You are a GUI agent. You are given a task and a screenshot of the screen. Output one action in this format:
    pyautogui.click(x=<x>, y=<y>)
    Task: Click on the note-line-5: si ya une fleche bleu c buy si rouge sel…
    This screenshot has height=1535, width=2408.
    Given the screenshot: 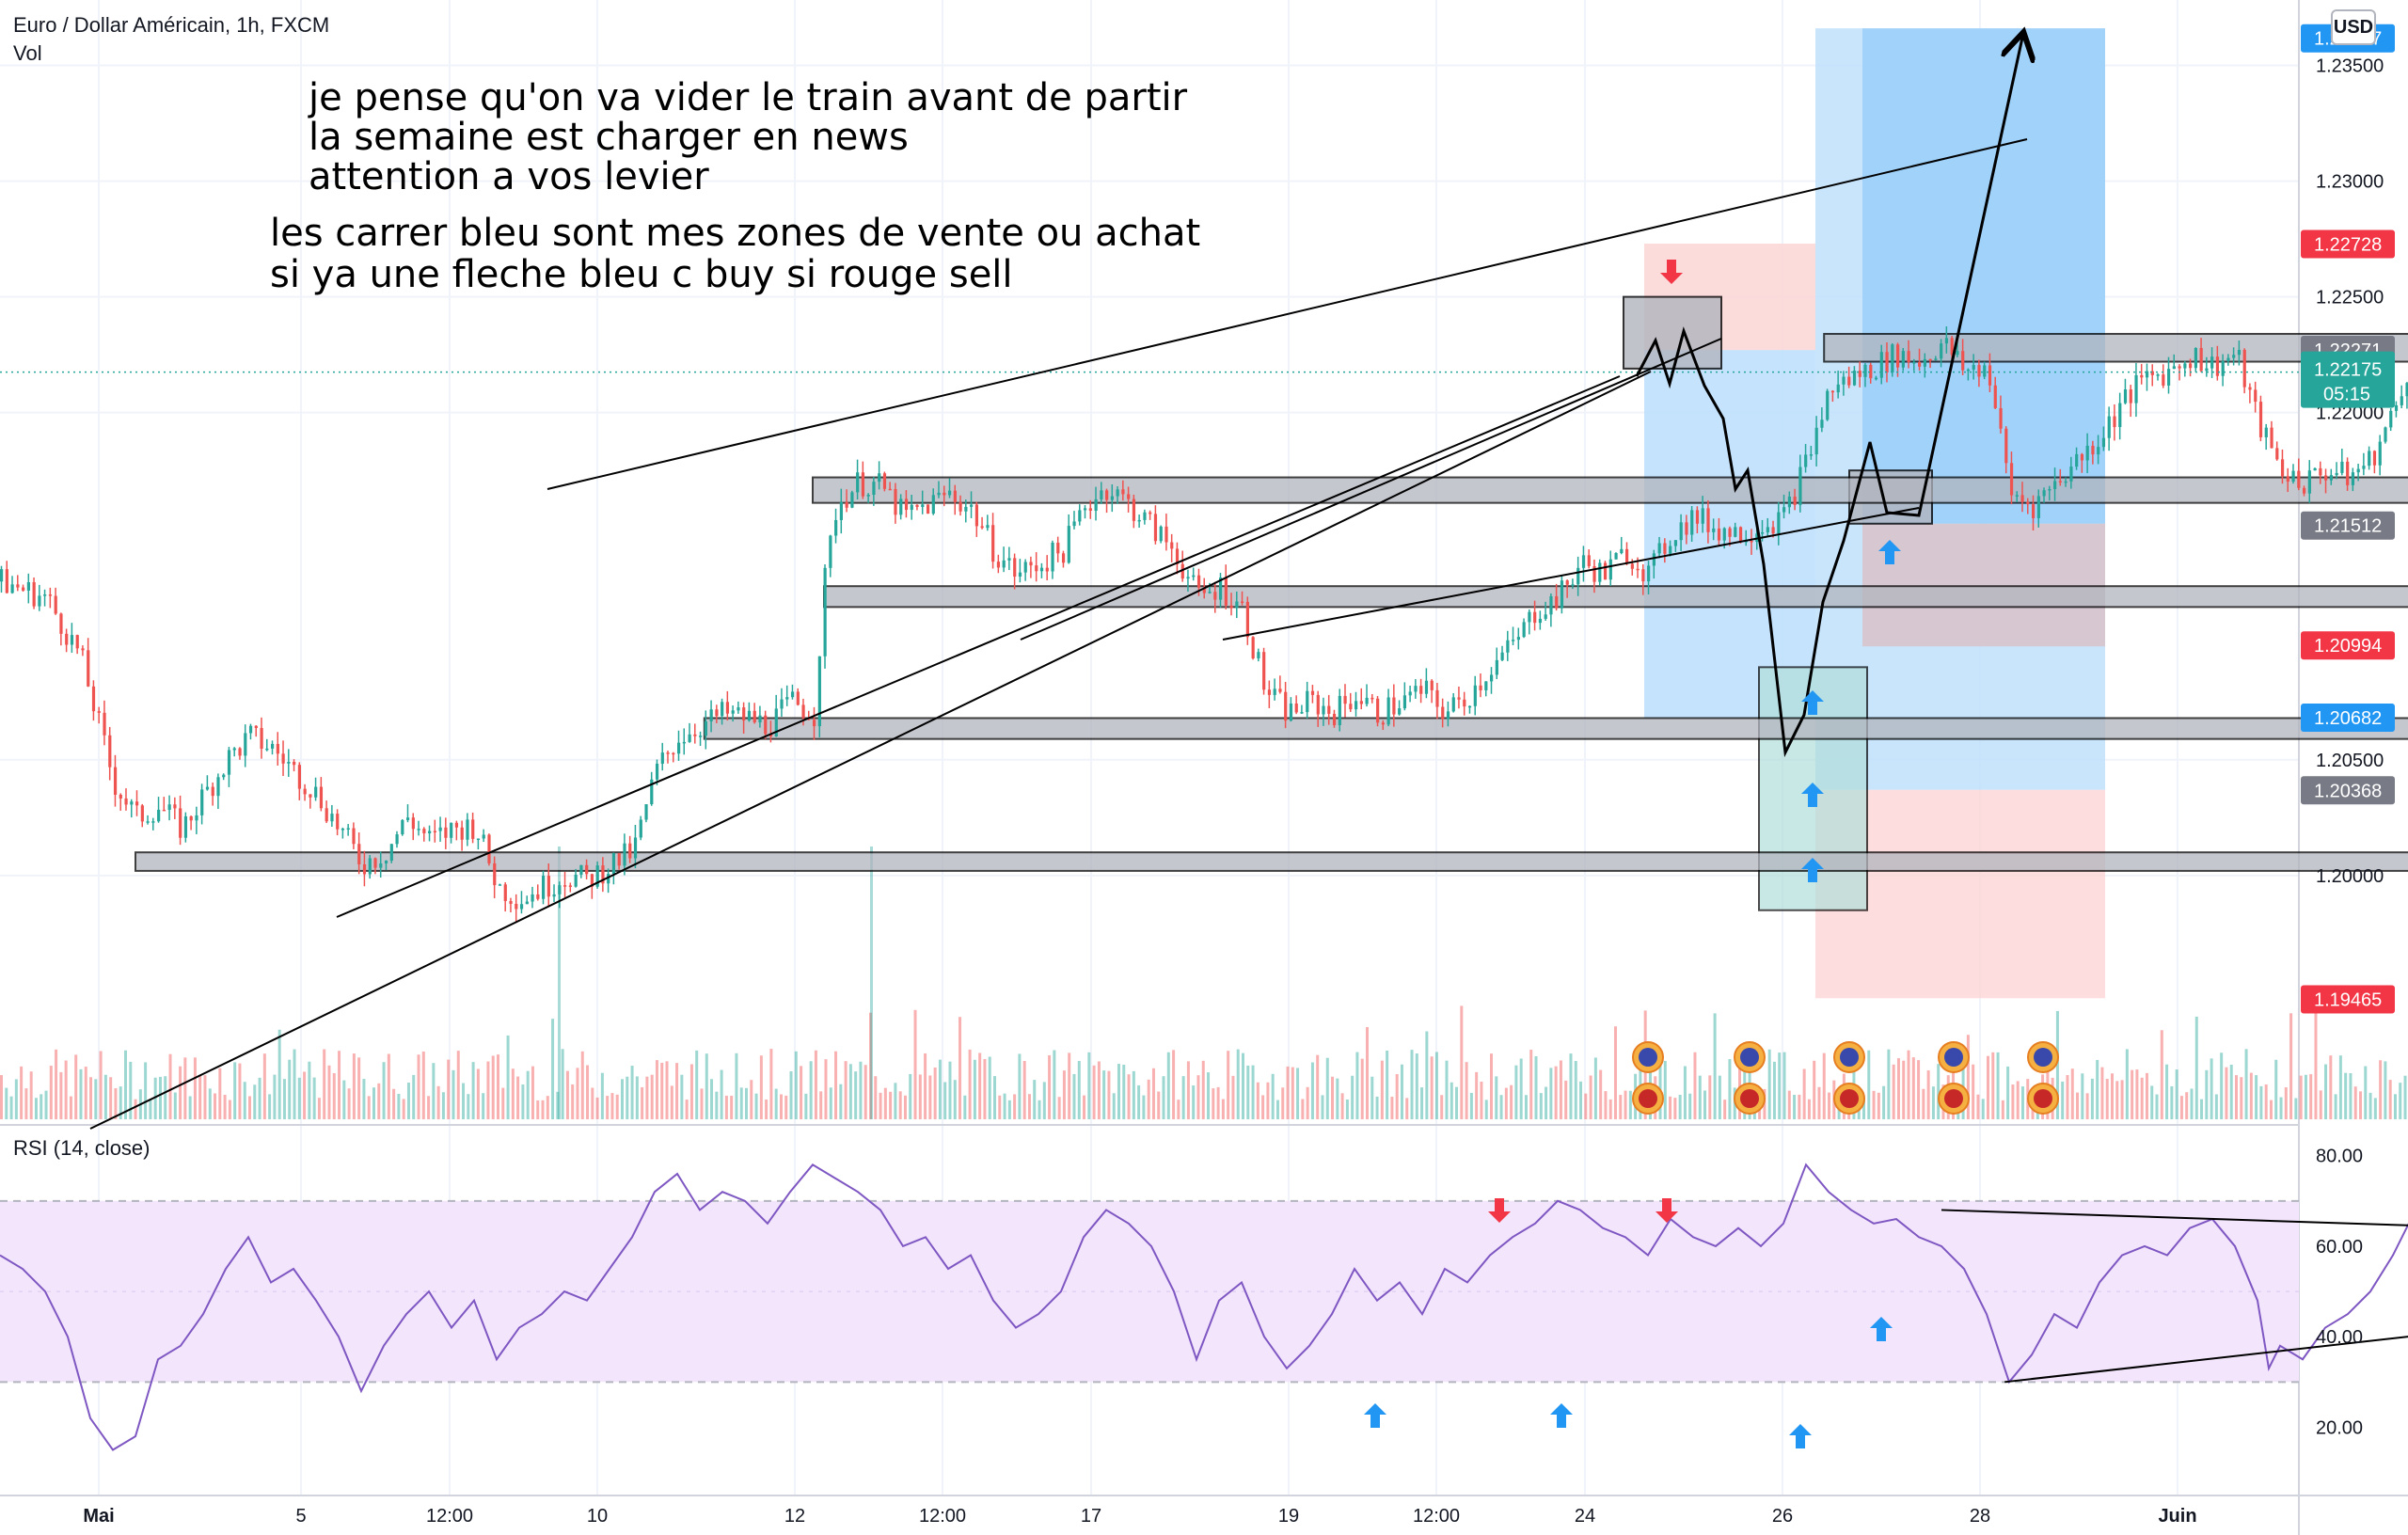 What is the action you would take?
    pyautogui.click(x=641, y=274)
    